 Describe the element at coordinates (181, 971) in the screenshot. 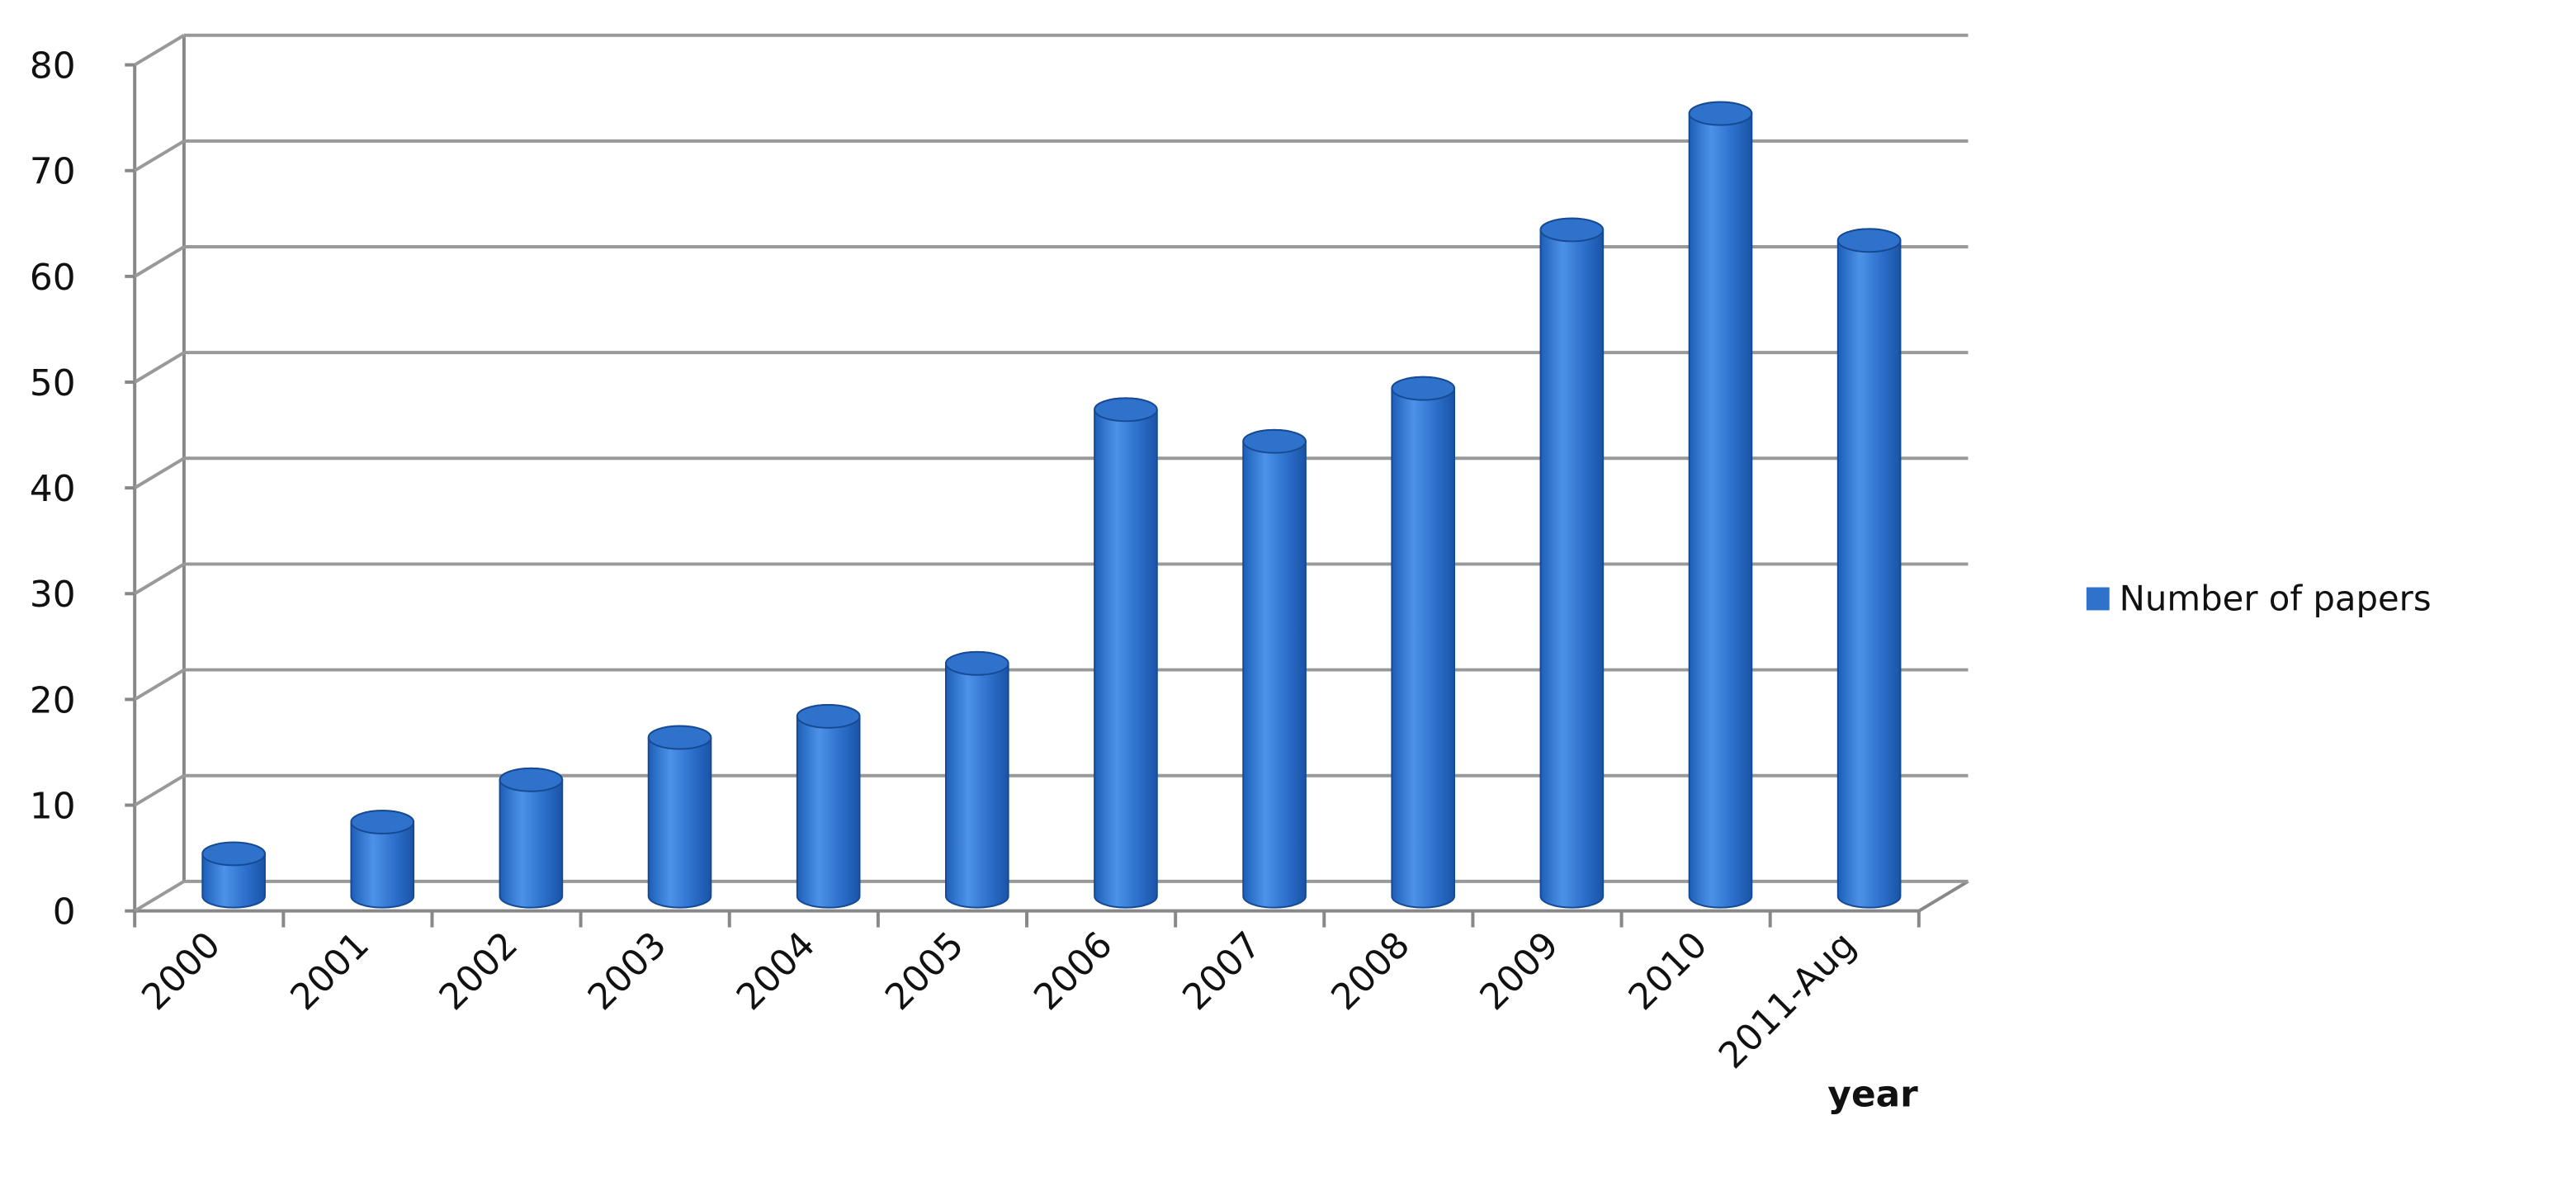

I see `x-tick-label: 2000` at that location.